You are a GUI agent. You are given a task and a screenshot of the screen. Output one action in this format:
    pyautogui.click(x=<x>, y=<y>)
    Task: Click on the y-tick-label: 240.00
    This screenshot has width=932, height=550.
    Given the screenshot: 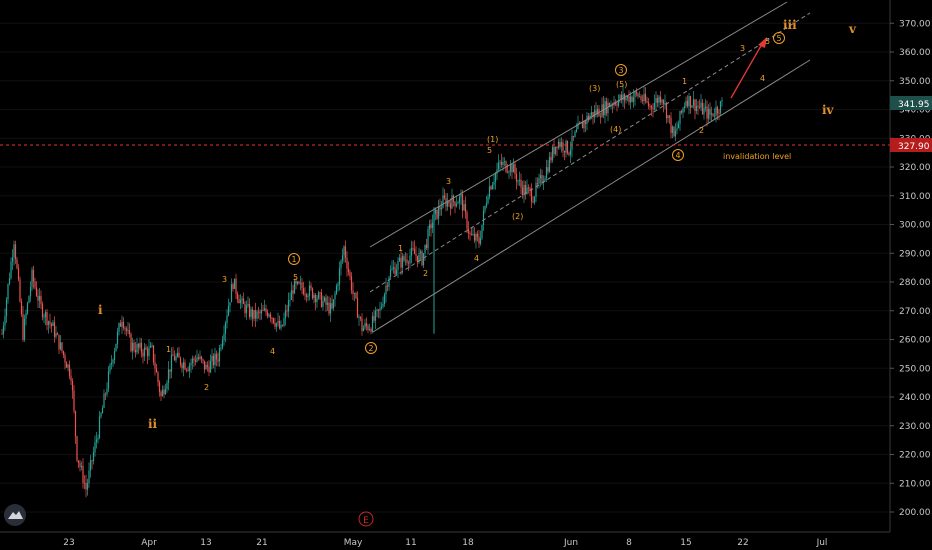 What is the action you would take?
    pyautogui.click(x=915, y=398)
    